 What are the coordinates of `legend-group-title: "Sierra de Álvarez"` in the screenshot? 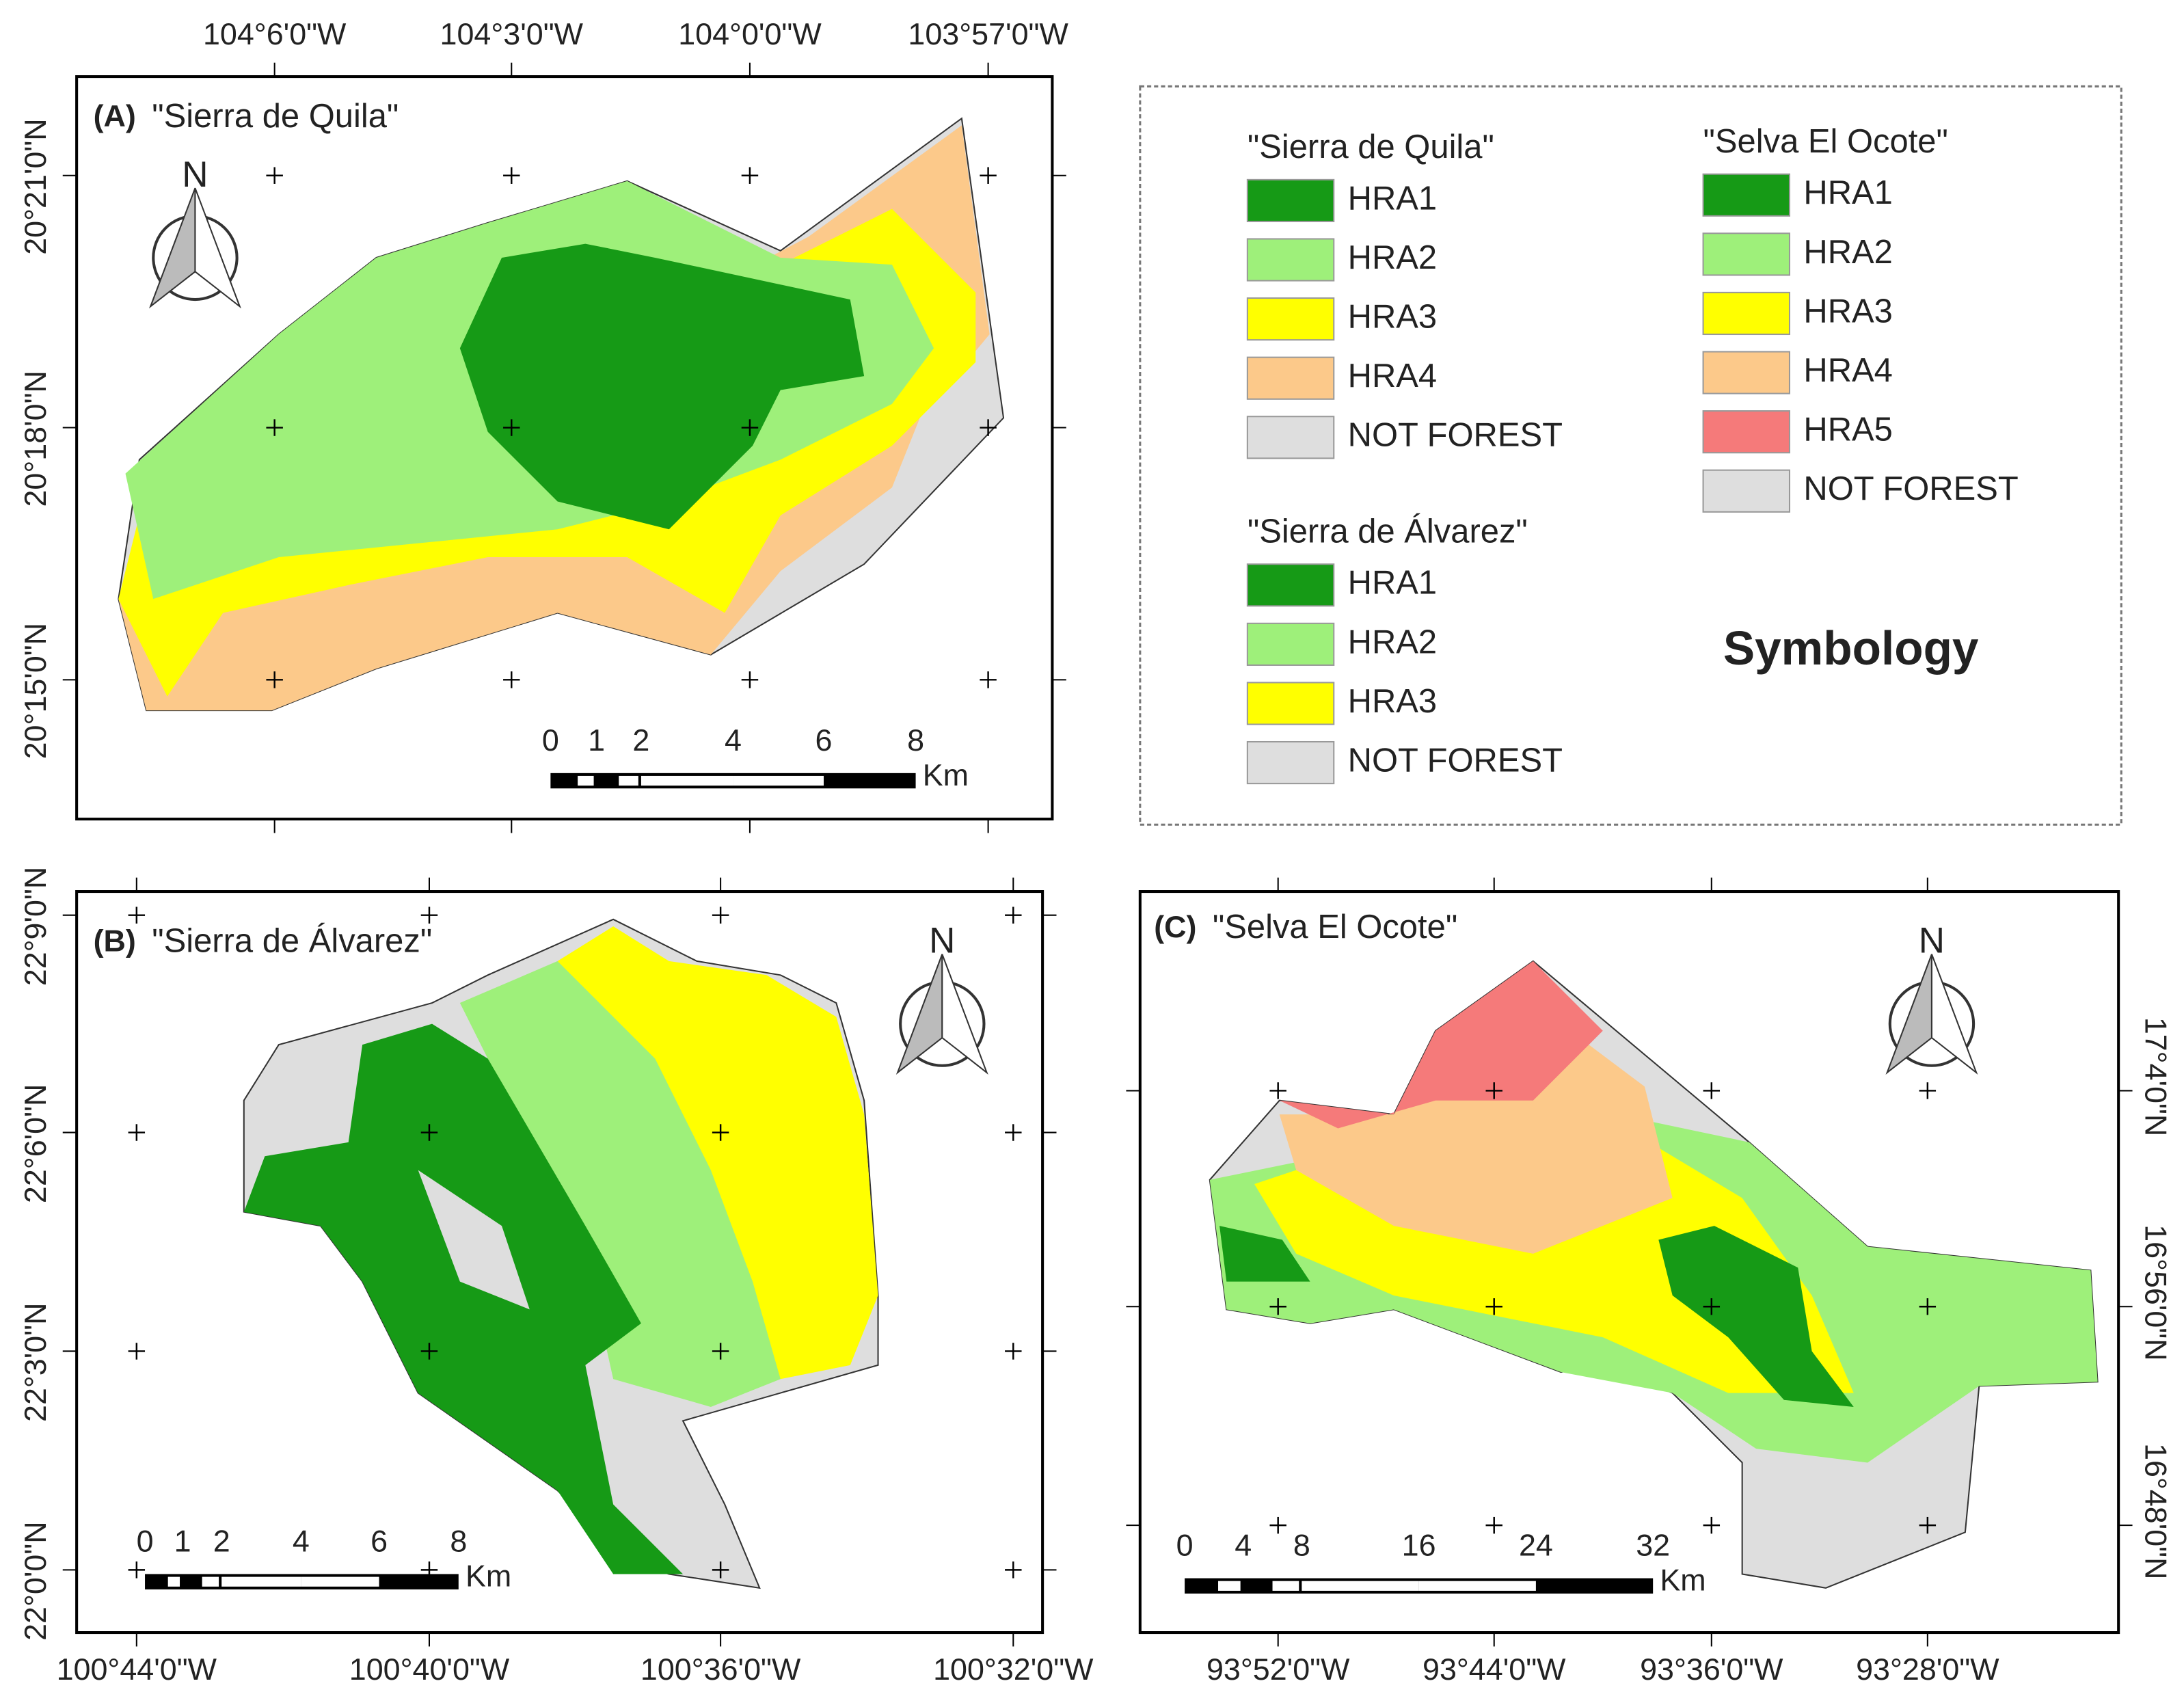 It's located at (1388, 531).